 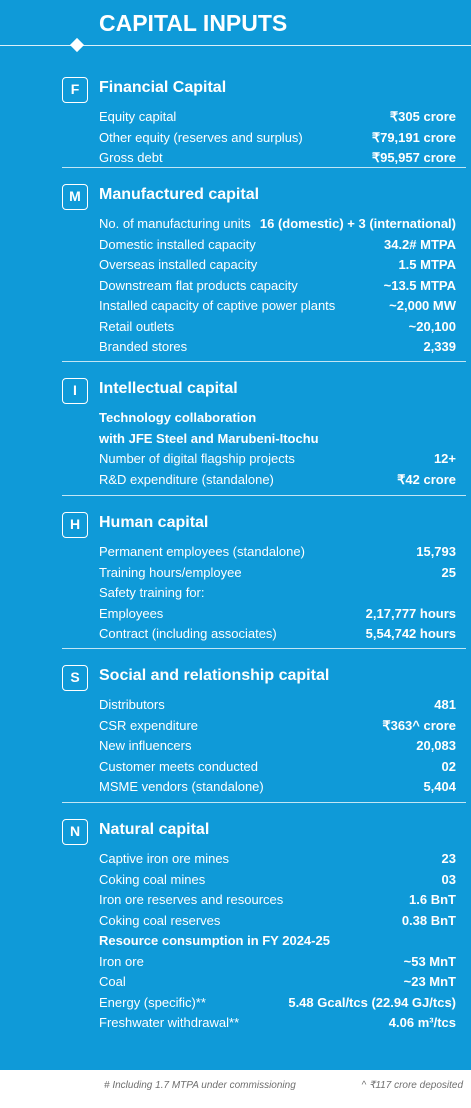 What do you see at coordinates (209, 438) in the screenshot?
I see `row-label: with JFE Steel and Marubeni-Itochu` at bounding box center [209, 438].